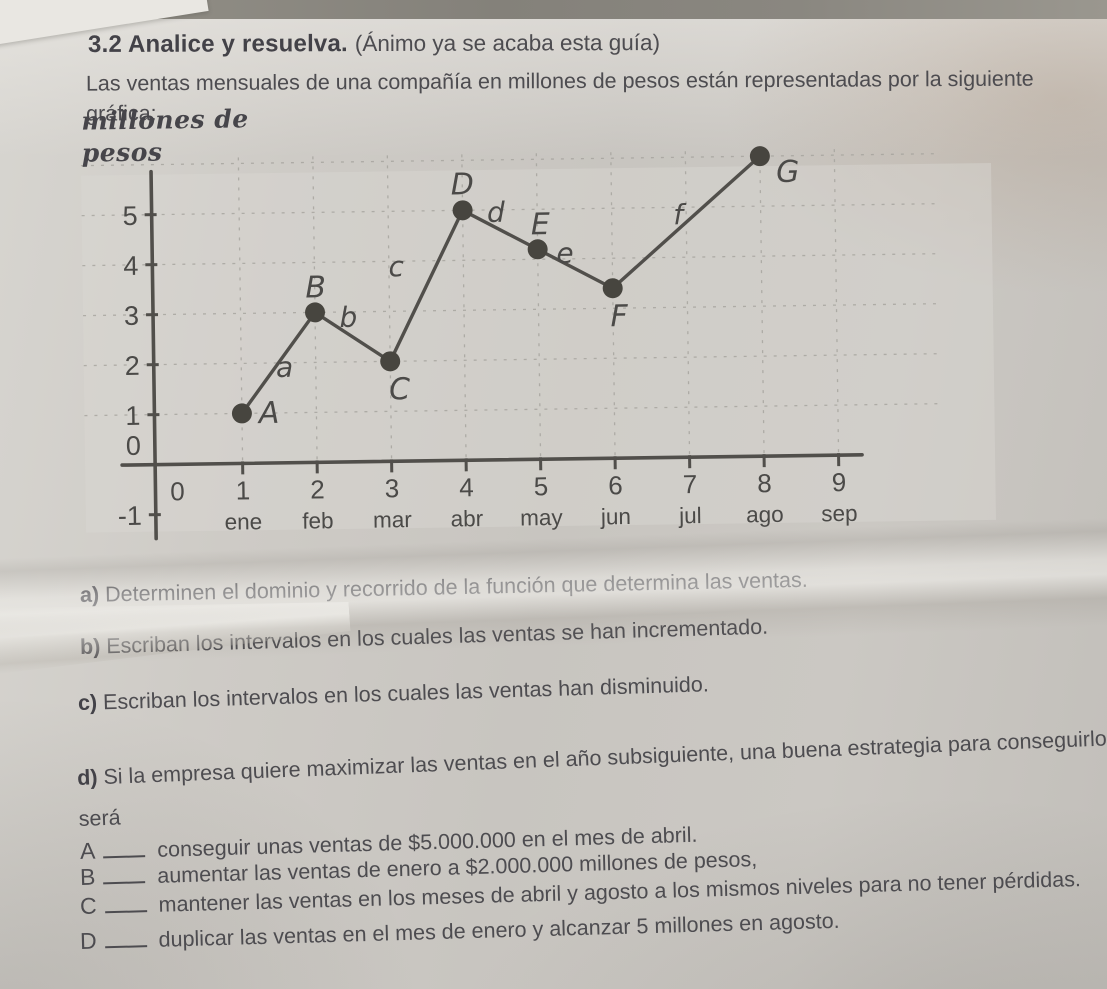  I want to click on x-tick-label: 7, so click(690, 484).